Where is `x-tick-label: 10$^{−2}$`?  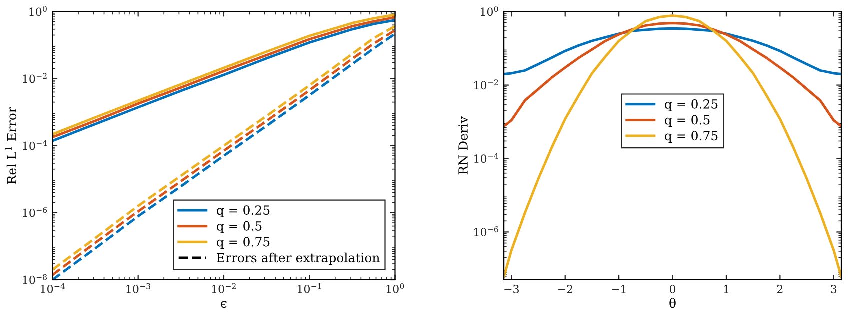 x-tick-label: 10$^{−2}$ is located at coordinates (224, 288).